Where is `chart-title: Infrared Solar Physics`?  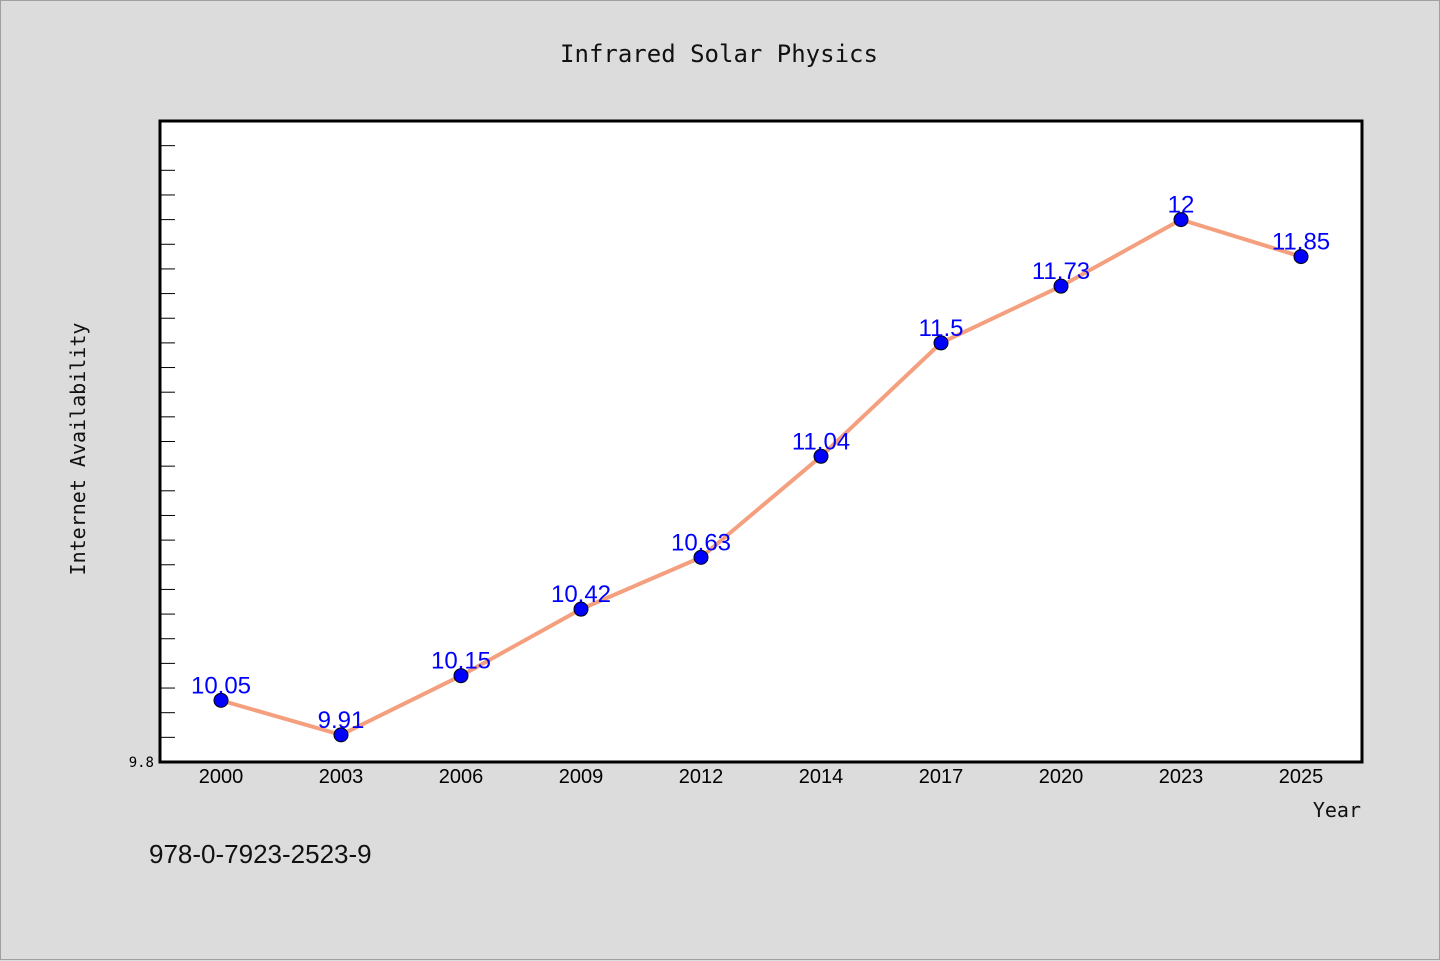
chart-title: Infrared Solar Physics is located at coordinates (719, 54).